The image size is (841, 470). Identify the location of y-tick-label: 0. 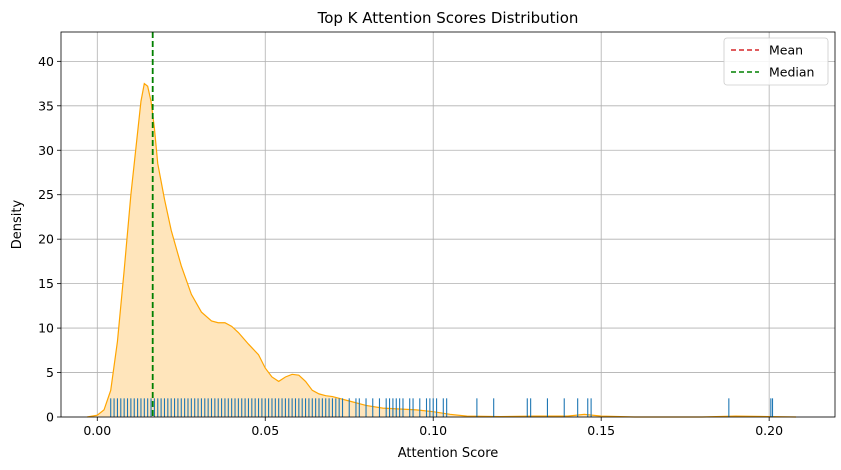
(50, 417).